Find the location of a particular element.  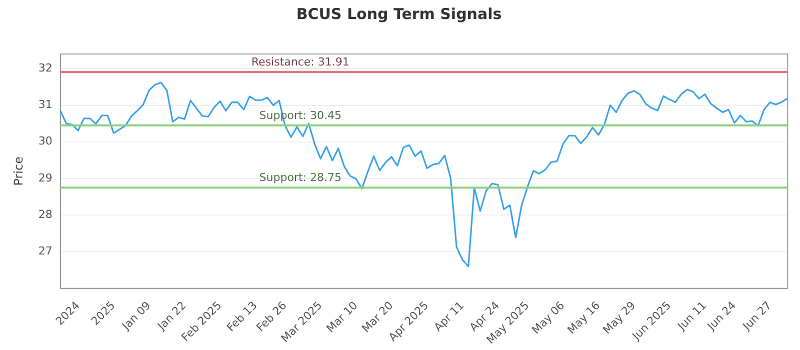

y-tick-label: 31 is located at coordinates (45, 105).